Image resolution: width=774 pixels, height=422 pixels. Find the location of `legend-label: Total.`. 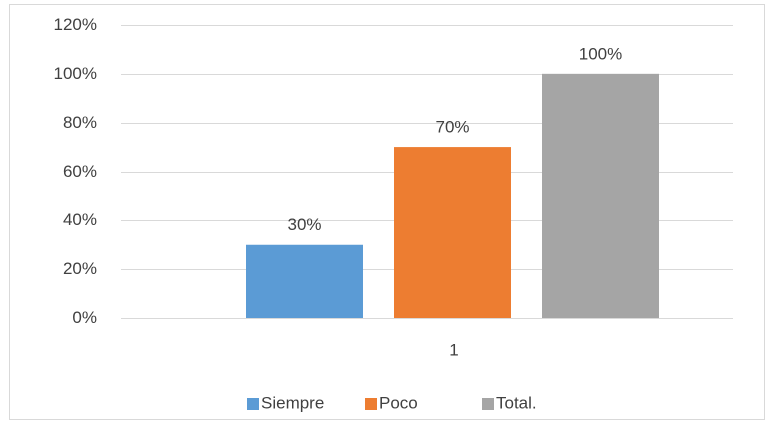

legend-label: Total. is located at coordinates (516, 402).